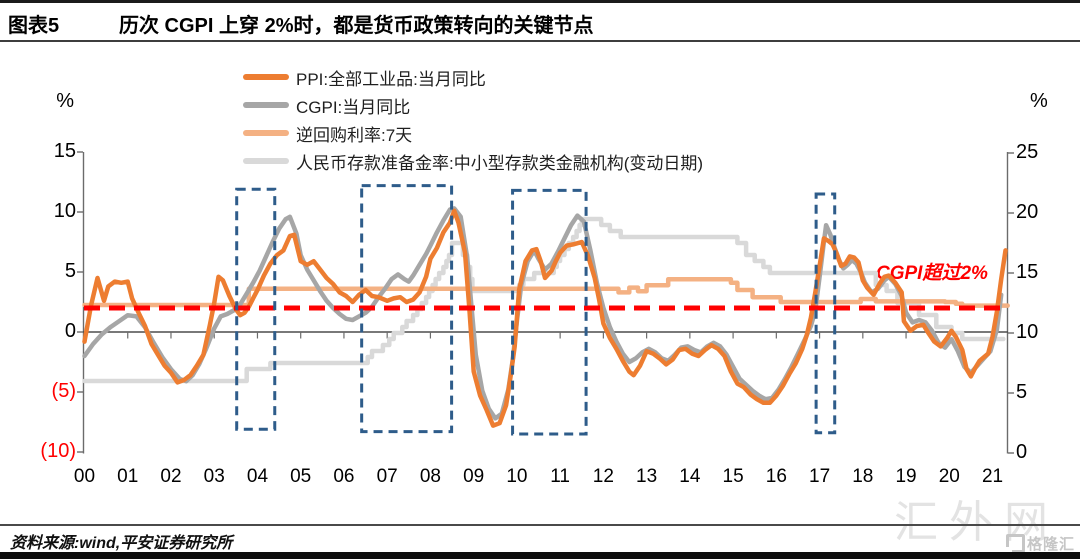 The width and height of the screenshot is (1080, 559). I want to click on x-axis-label-08: 08, so click(430, 476).